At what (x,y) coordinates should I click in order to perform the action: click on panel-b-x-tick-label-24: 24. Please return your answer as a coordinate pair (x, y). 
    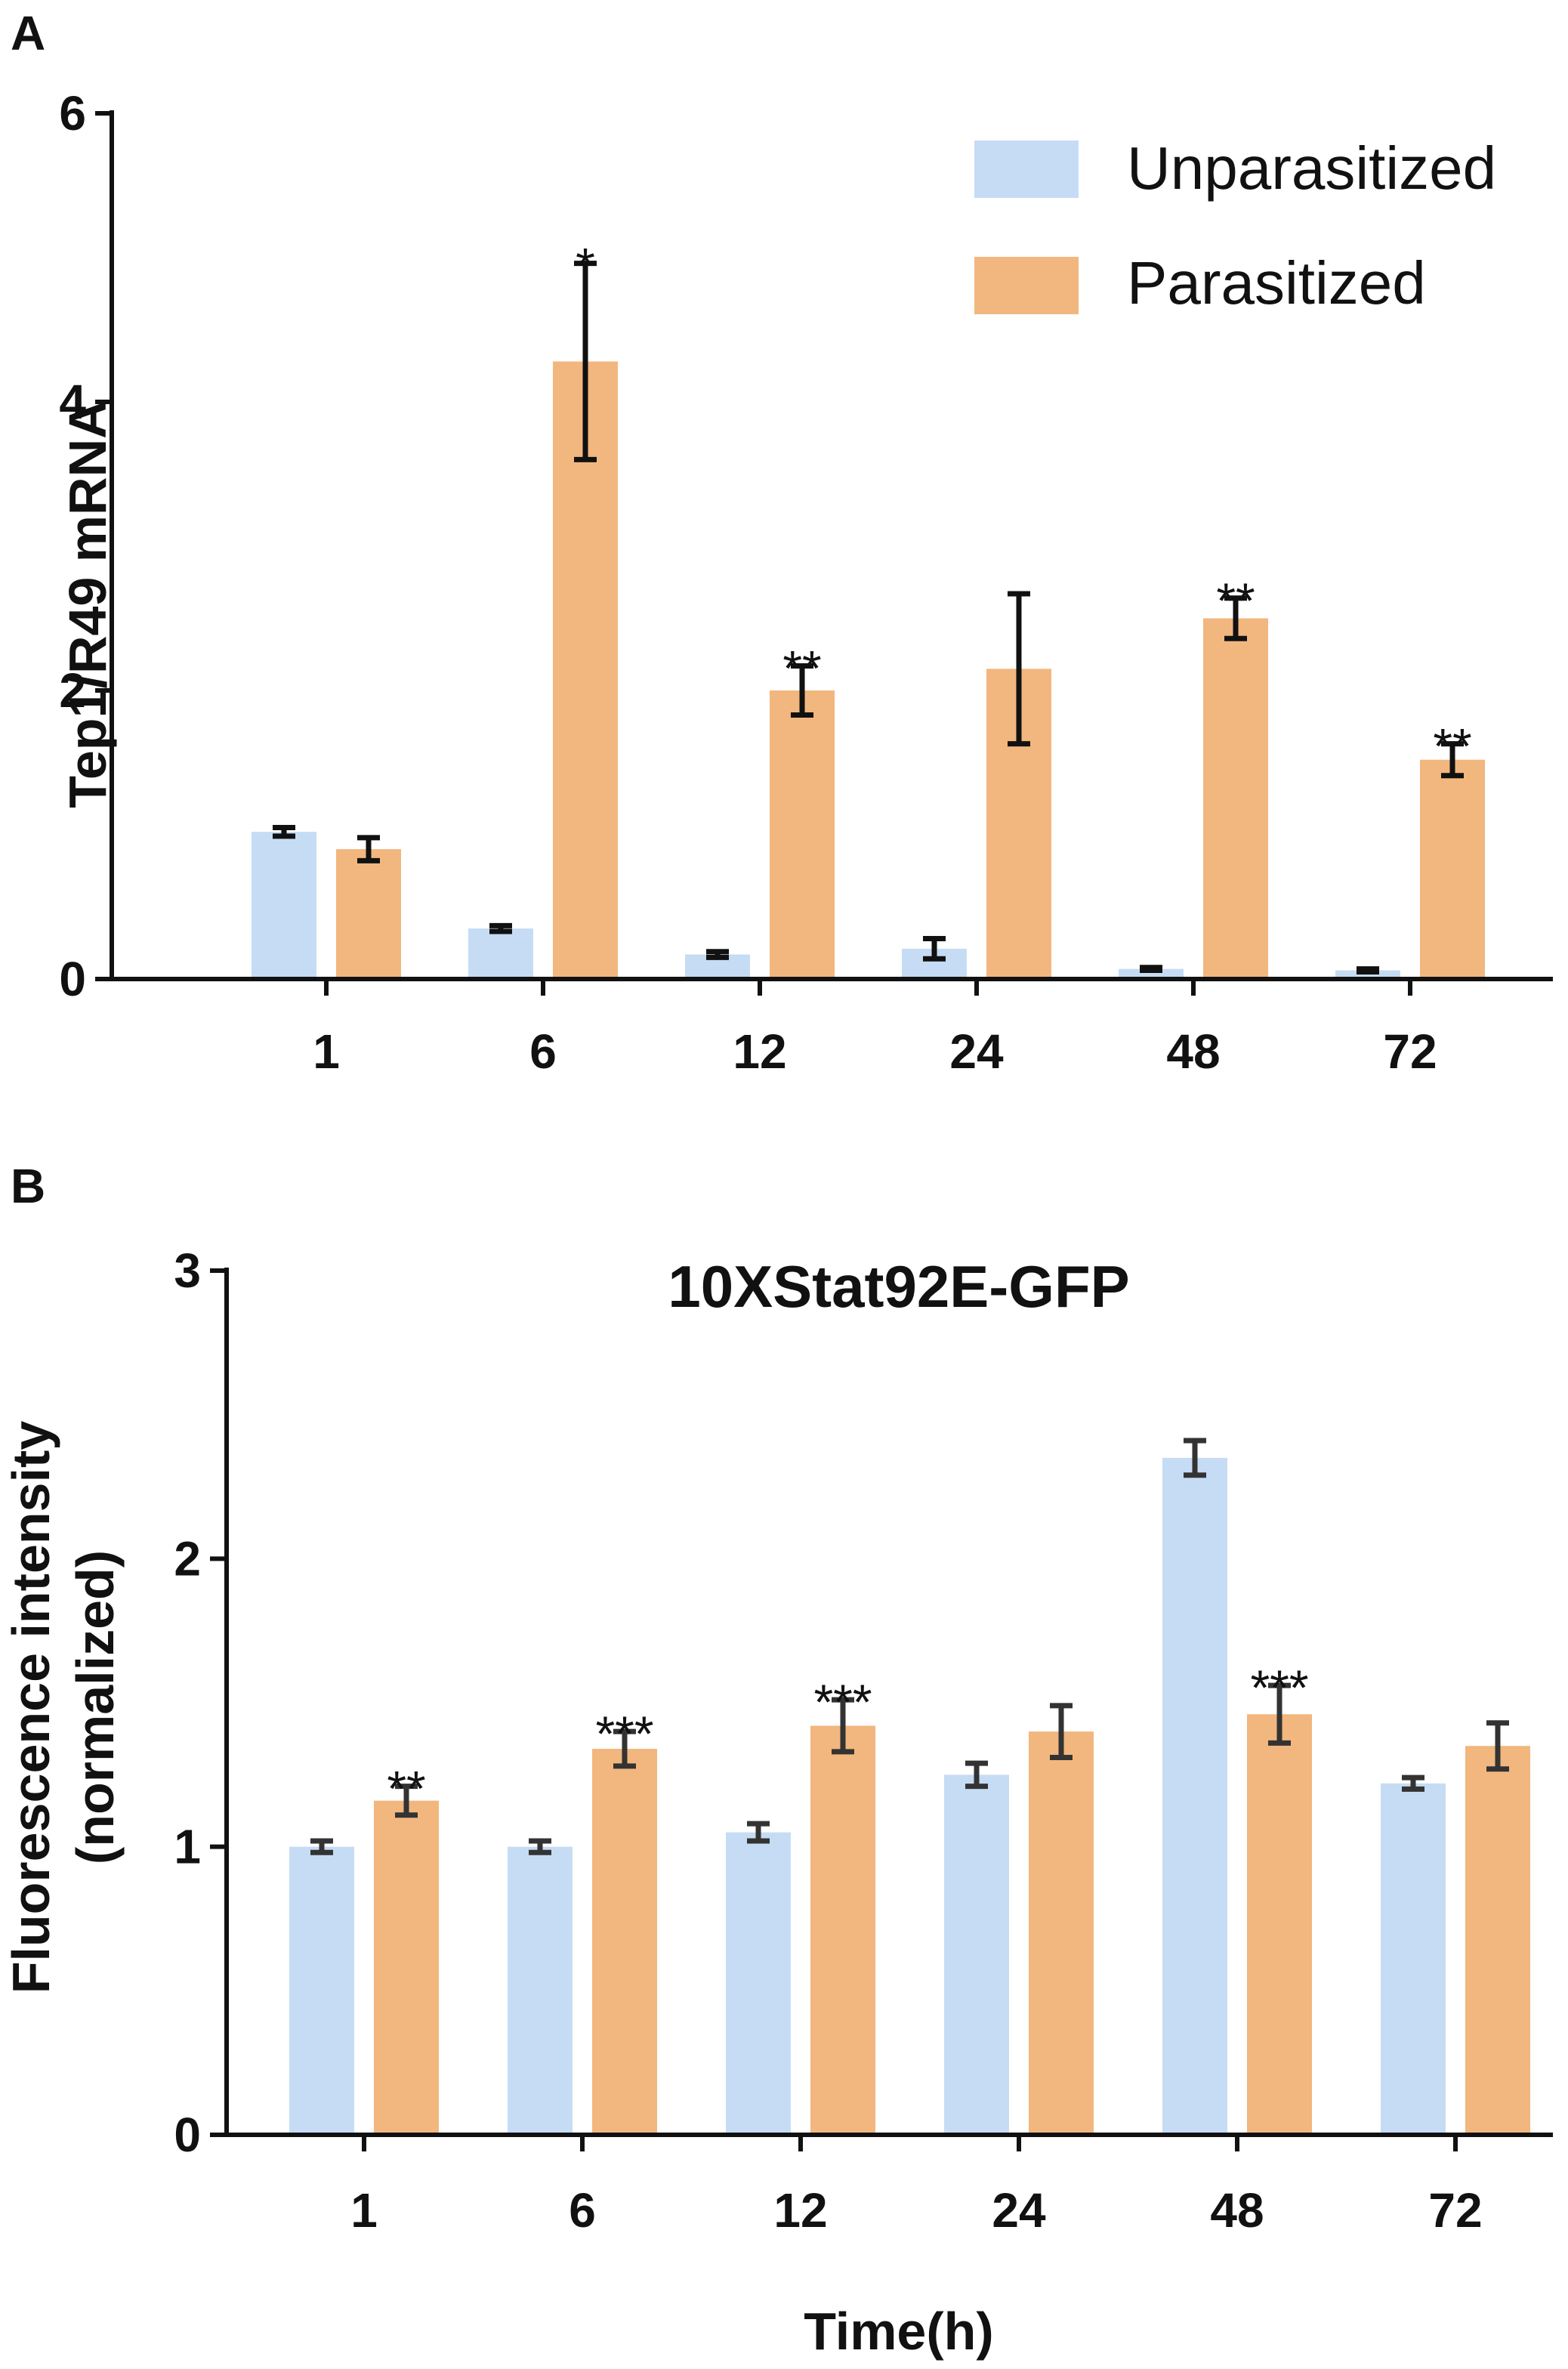
    Looking at the image, I should click on (1019, 2210).